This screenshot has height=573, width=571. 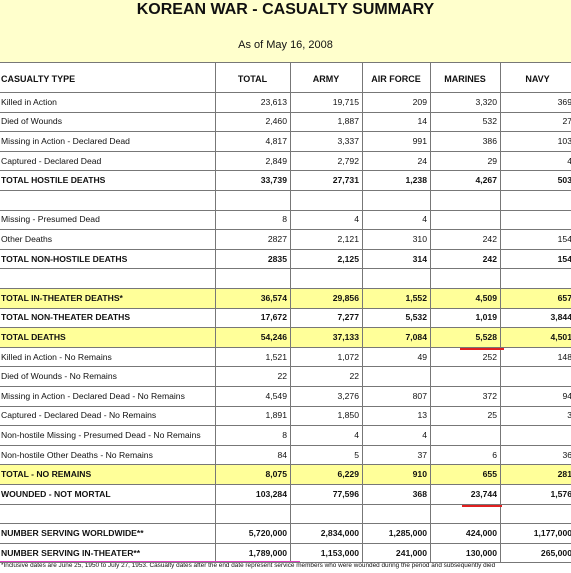 What do you see at coordinates (419, 258) in the screenshot?
I see `cell-value: 314` at bounding box center [419, 258].